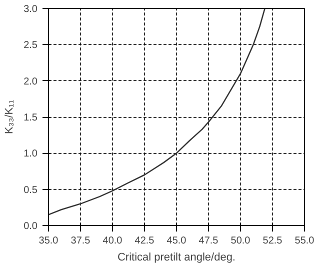 The image size is (318, 266). Describe the element at coordinates (31, 82) in the screenshot. I see `y-tick-label: 2.0` at that location.